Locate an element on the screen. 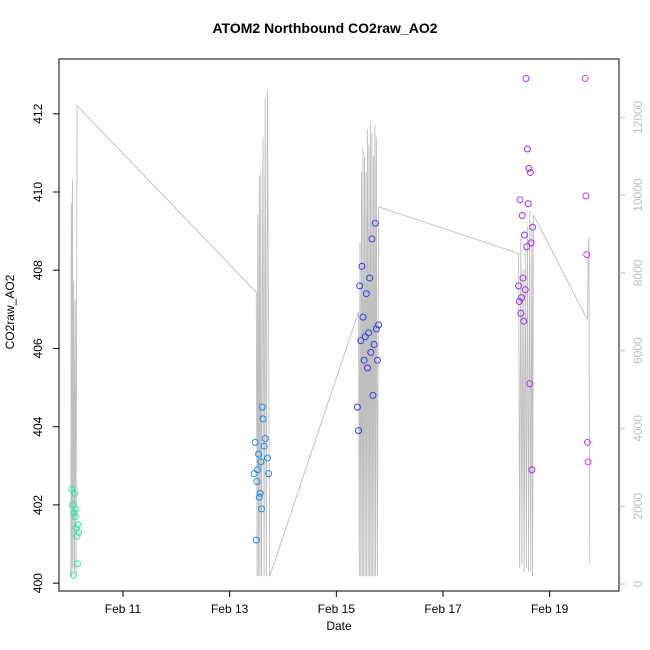  y2-tick-label: 8000 is located at coordinates (638, 272).